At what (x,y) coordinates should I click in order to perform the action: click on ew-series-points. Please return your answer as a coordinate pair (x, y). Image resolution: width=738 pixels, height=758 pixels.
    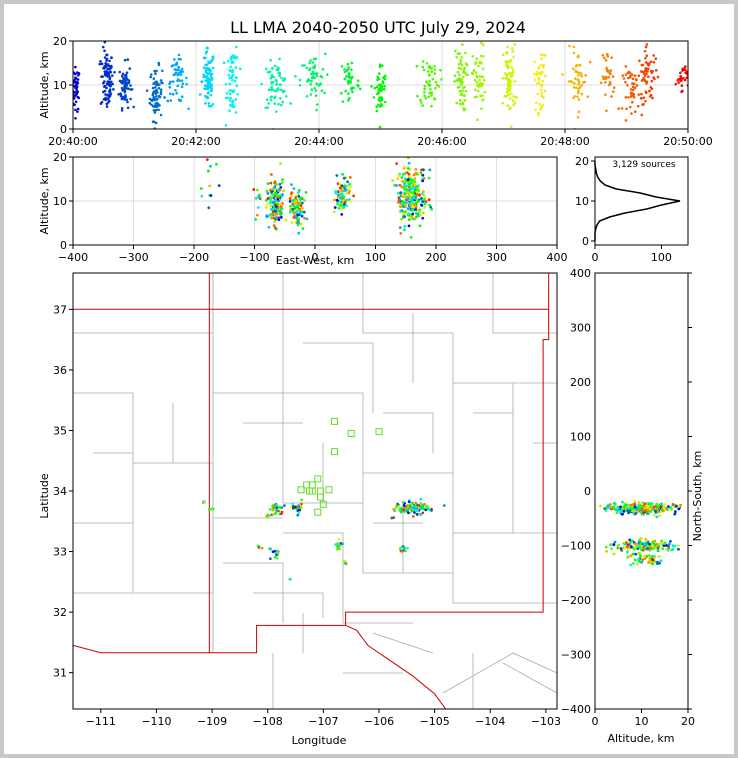
    Looking at the image, I should click on (316, 198).